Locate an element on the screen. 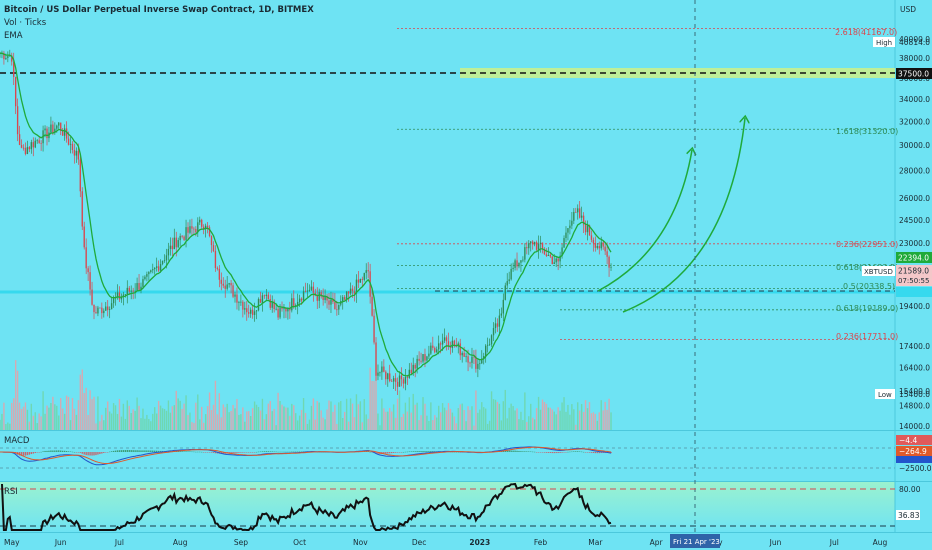 The height and width of the screenshot is (550, 932). volume-indicator-label: Vol · Ticks is located at coordinates (25, 23).